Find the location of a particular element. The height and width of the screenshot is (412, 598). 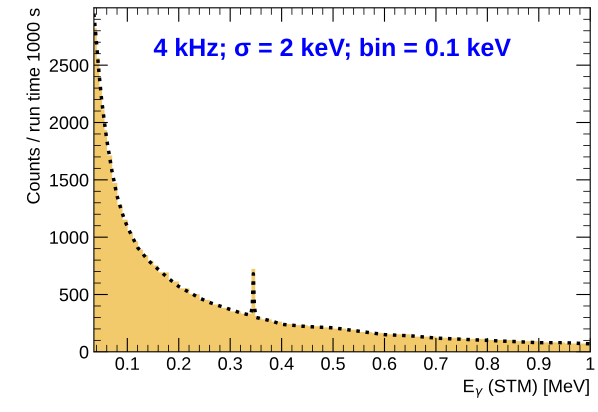

x-axis-title: E$_{γ}$ (STM) [MeV] is located at coordinates (526, 388).